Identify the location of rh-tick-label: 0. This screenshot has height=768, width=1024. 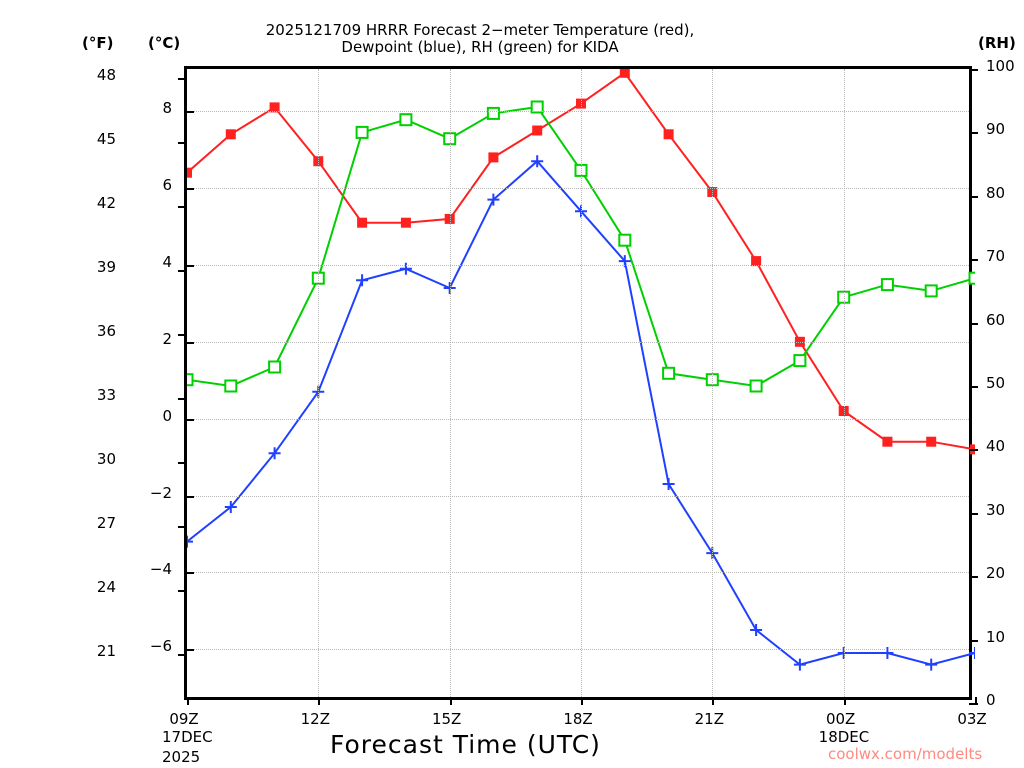
(991, 700).